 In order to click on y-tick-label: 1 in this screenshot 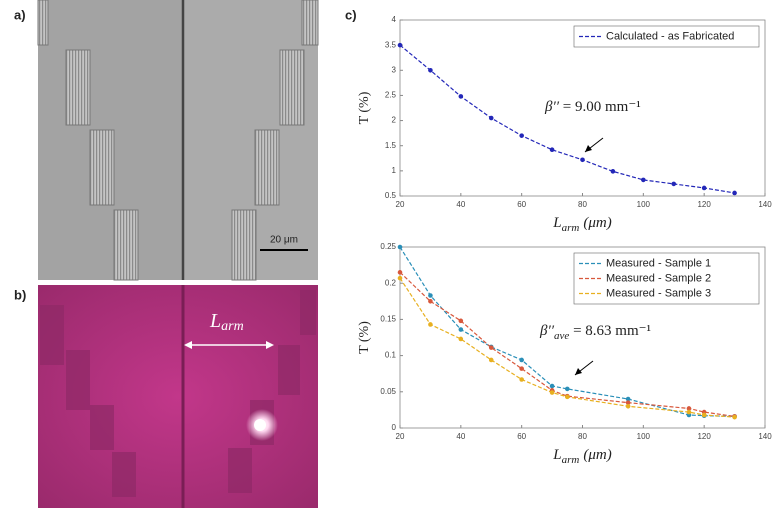, I will do `click(394, 170)`.